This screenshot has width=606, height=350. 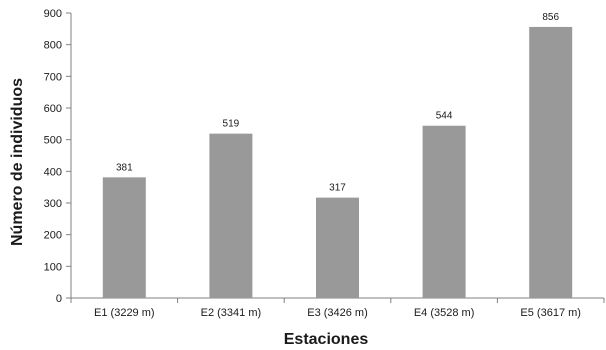 What do you see at coordinates (53, 267) in the screenshot?
I see `y-tick-label: 100` at bounding box center [53, 267].